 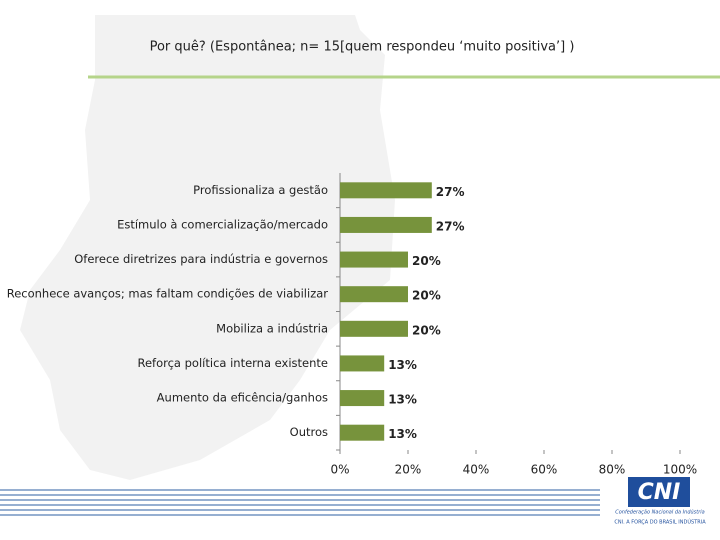 I want to click on y-tick-label: Aumento da eficência/ganhos, so click(x=242, y=398).